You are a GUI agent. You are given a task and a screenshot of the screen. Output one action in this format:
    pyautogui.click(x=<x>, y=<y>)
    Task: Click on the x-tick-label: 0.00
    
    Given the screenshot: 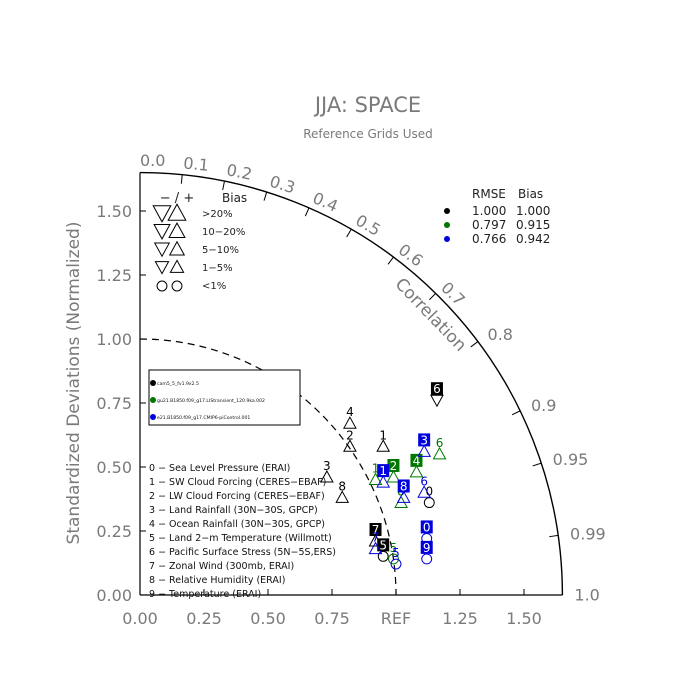 What is the action you would take?
    pyautogui.click(x=140, y=618)
    